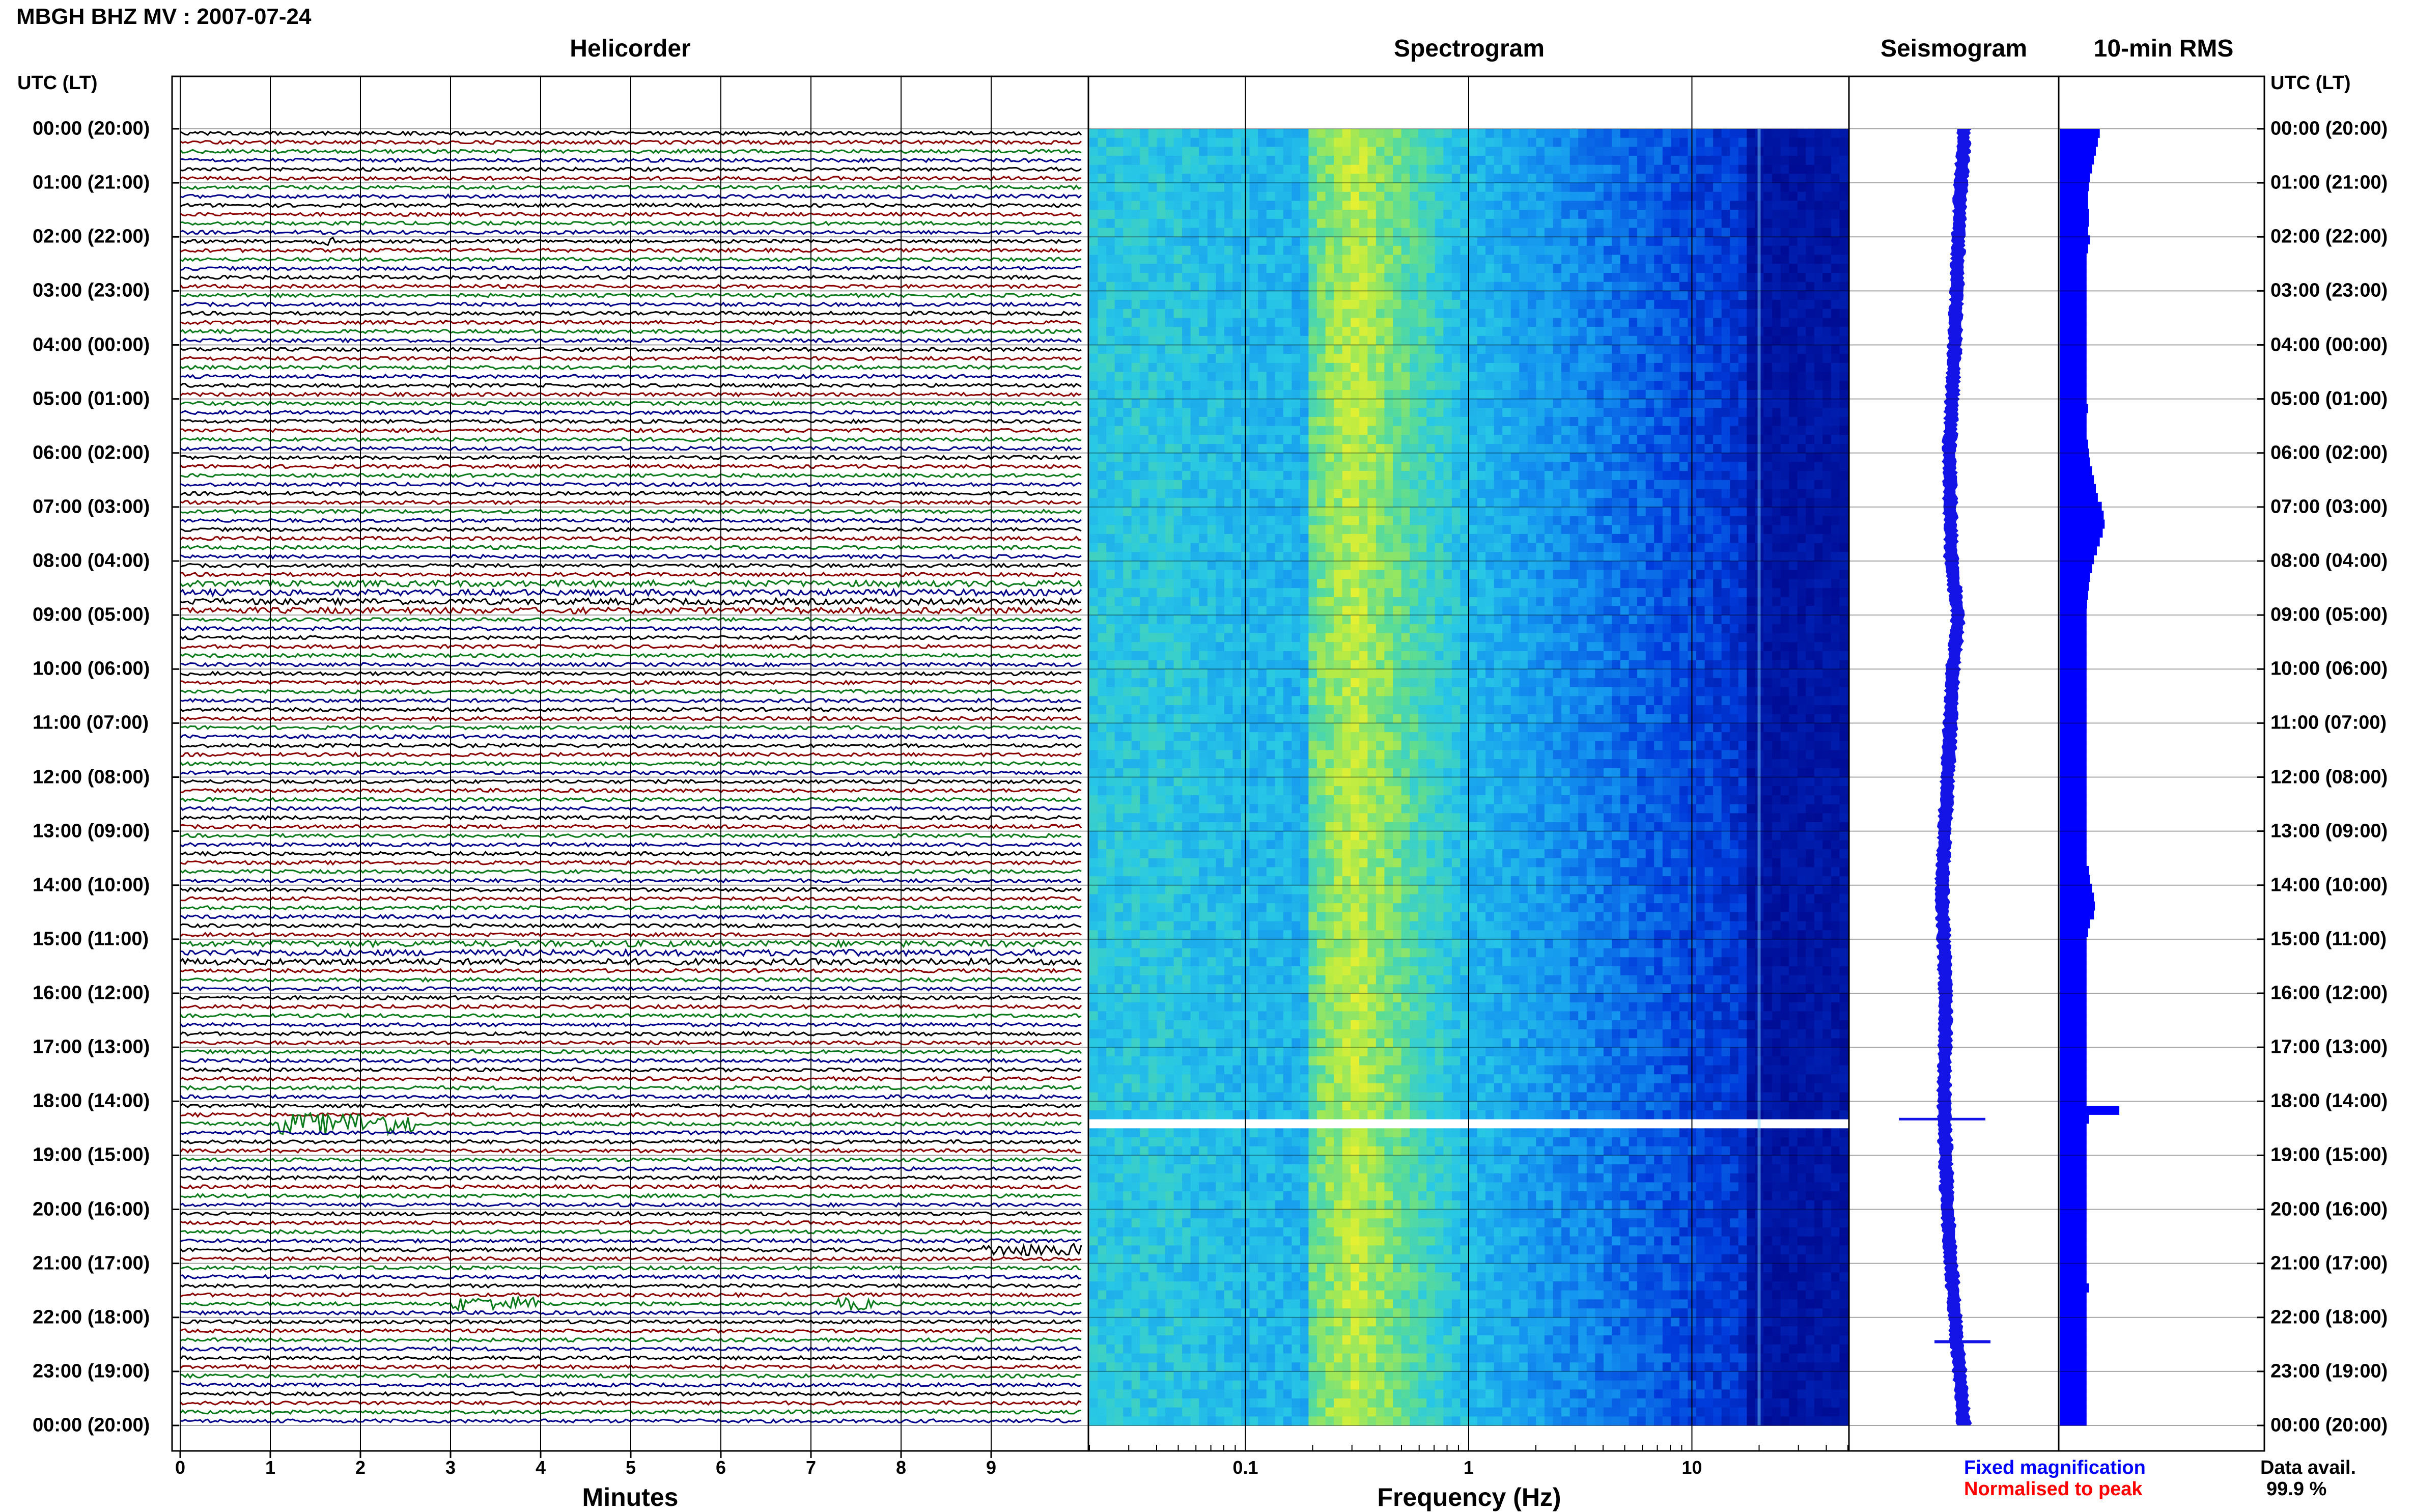  Describe the element at coordinates (2329, 1263) in the screenshot. I see `time-label-right: 21:00 (17:00)` at that location.